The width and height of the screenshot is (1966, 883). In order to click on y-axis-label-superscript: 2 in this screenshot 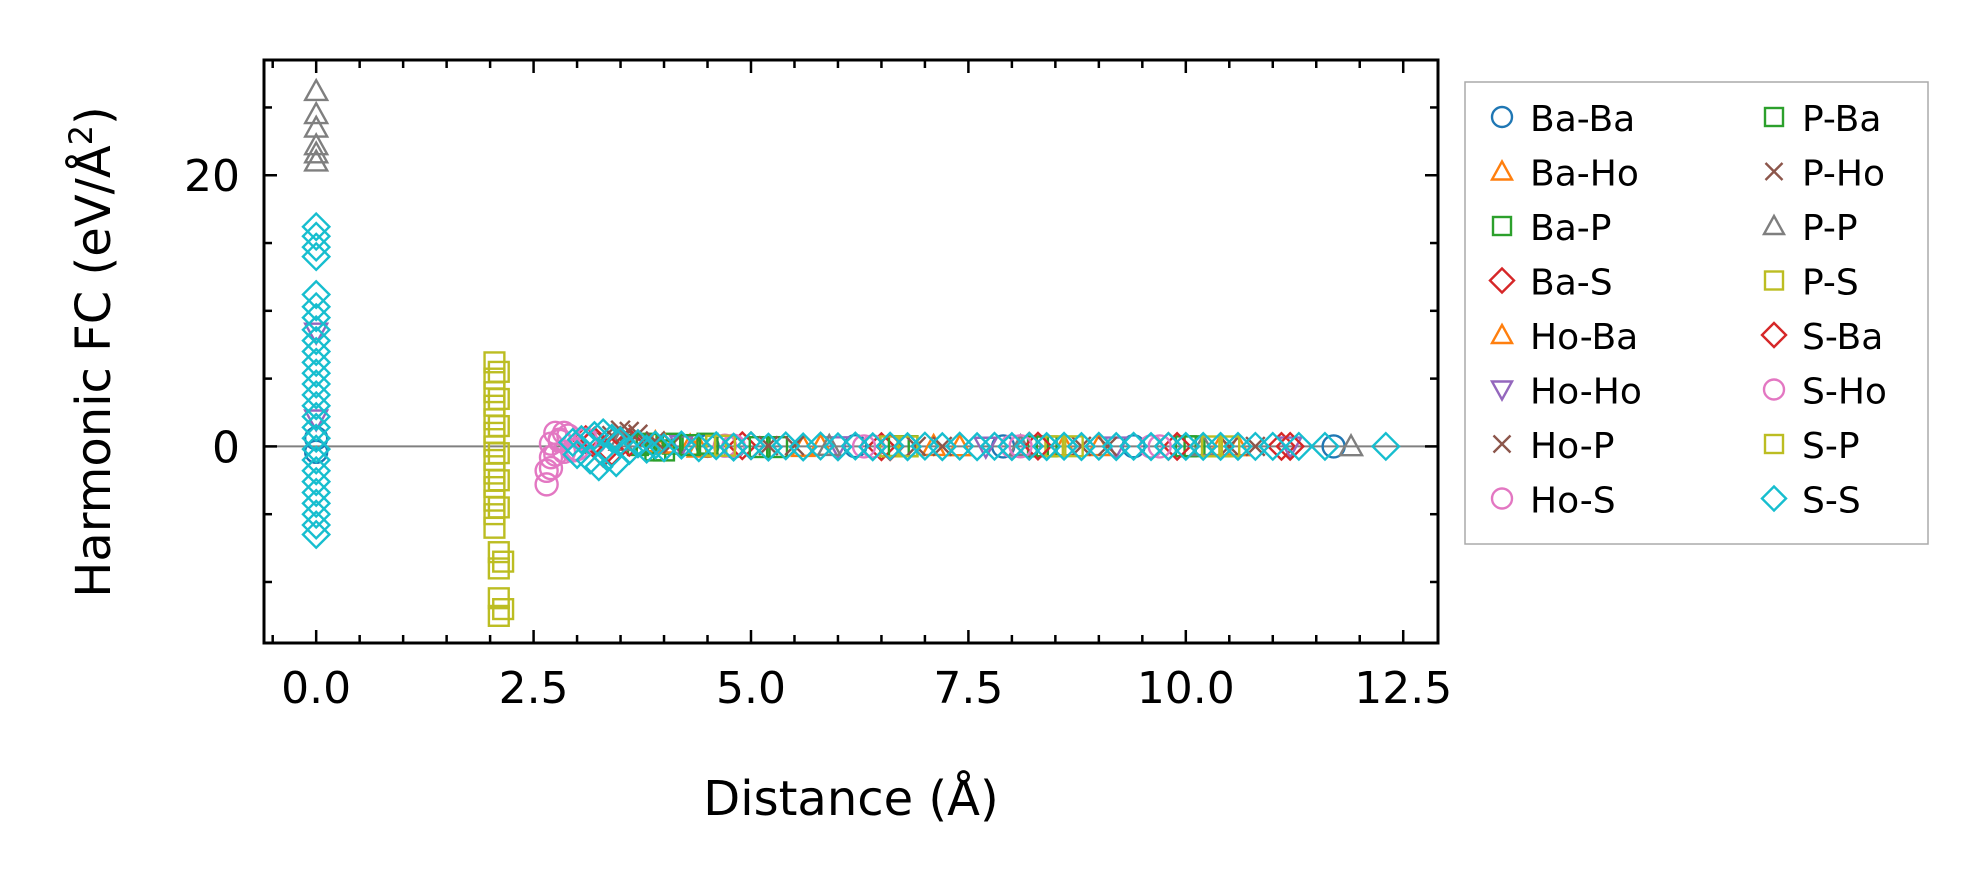, I will do `click(81, 135)`.